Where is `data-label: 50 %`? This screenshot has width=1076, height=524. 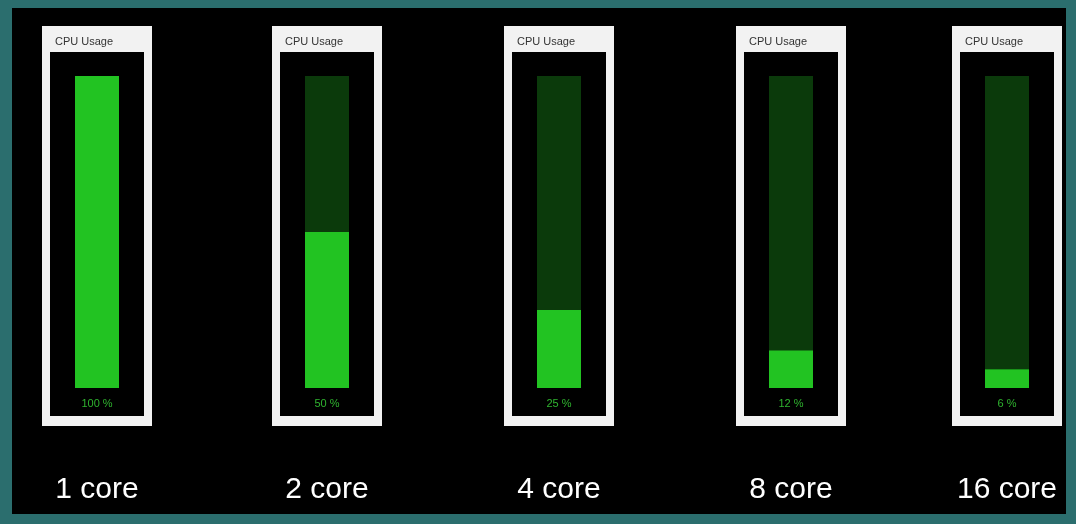 data-label: 50 % is located at coordinates (327, 402).